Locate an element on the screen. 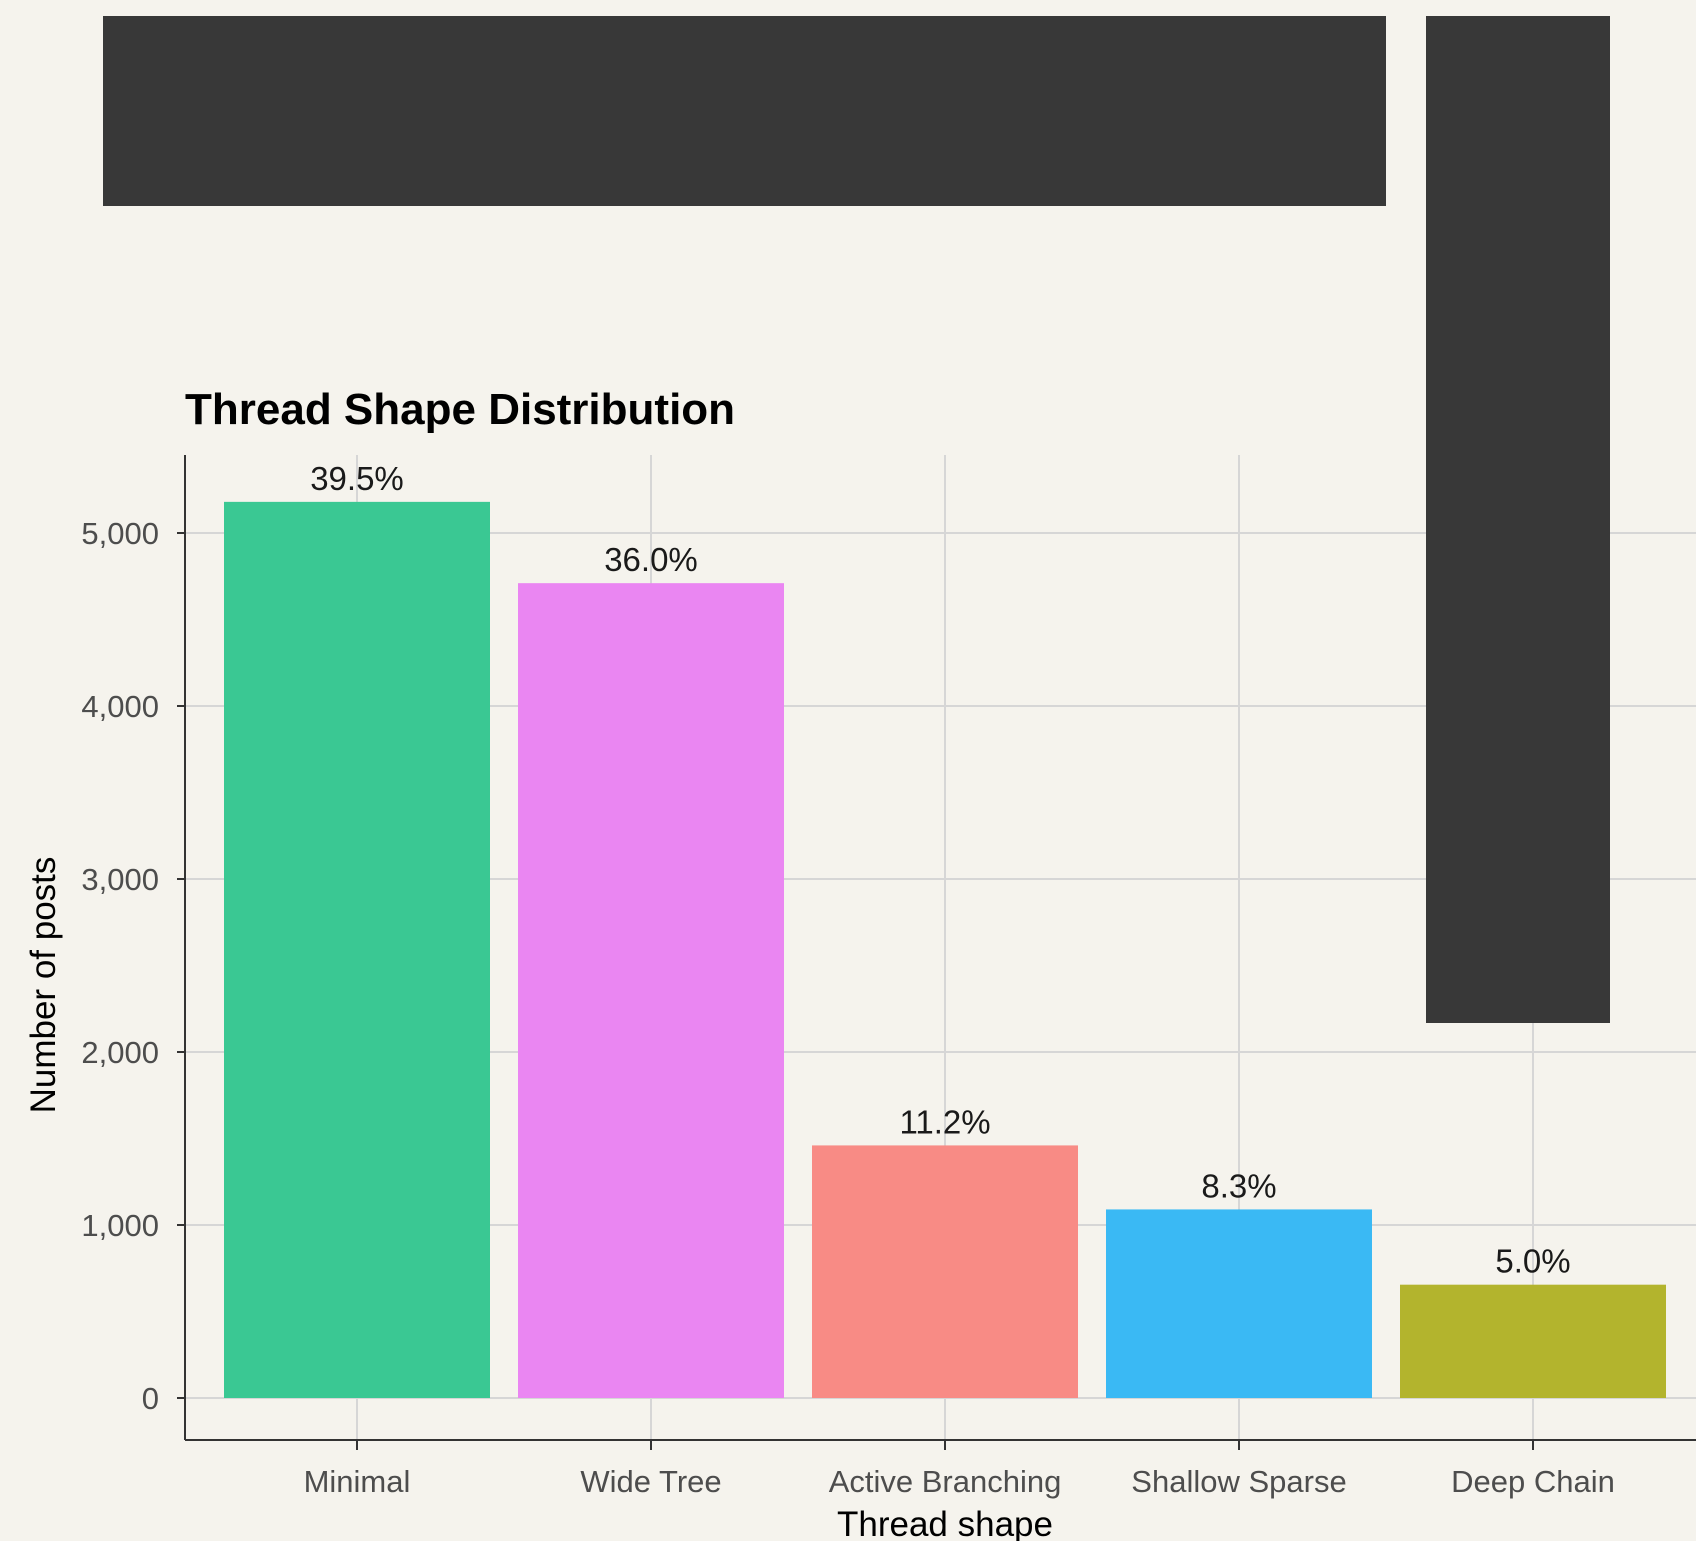 The width and height of the screenshot is (1696, 1541). bar-data-label: 11.2% is located at coordinates (944, 1121).